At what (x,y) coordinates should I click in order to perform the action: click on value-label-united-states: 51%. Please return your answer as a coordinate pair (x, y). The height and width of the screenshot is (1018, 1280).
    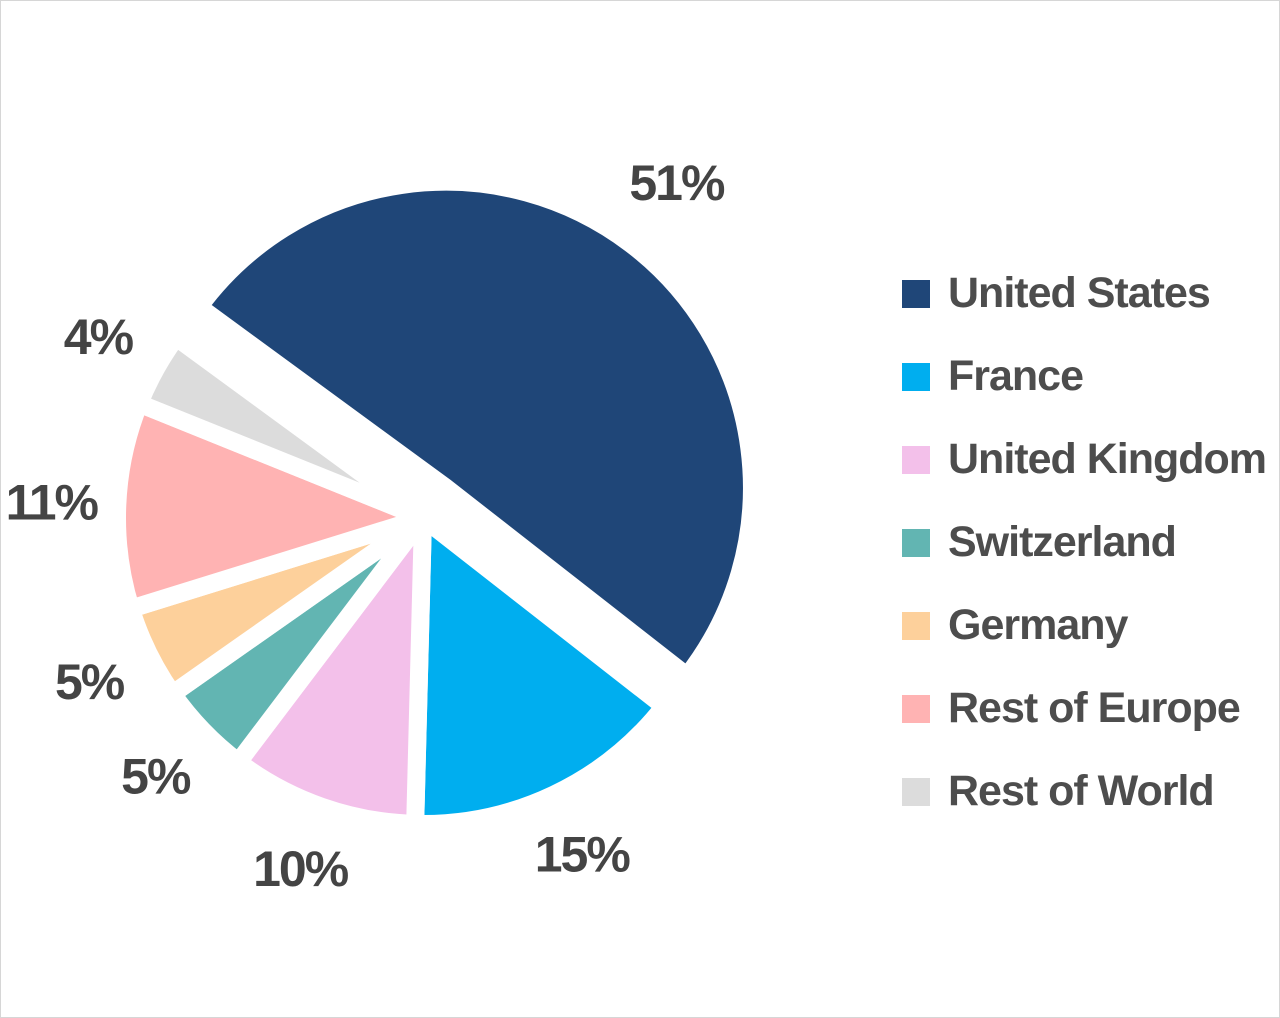
    Looking at the image, I should click on (677, 183).